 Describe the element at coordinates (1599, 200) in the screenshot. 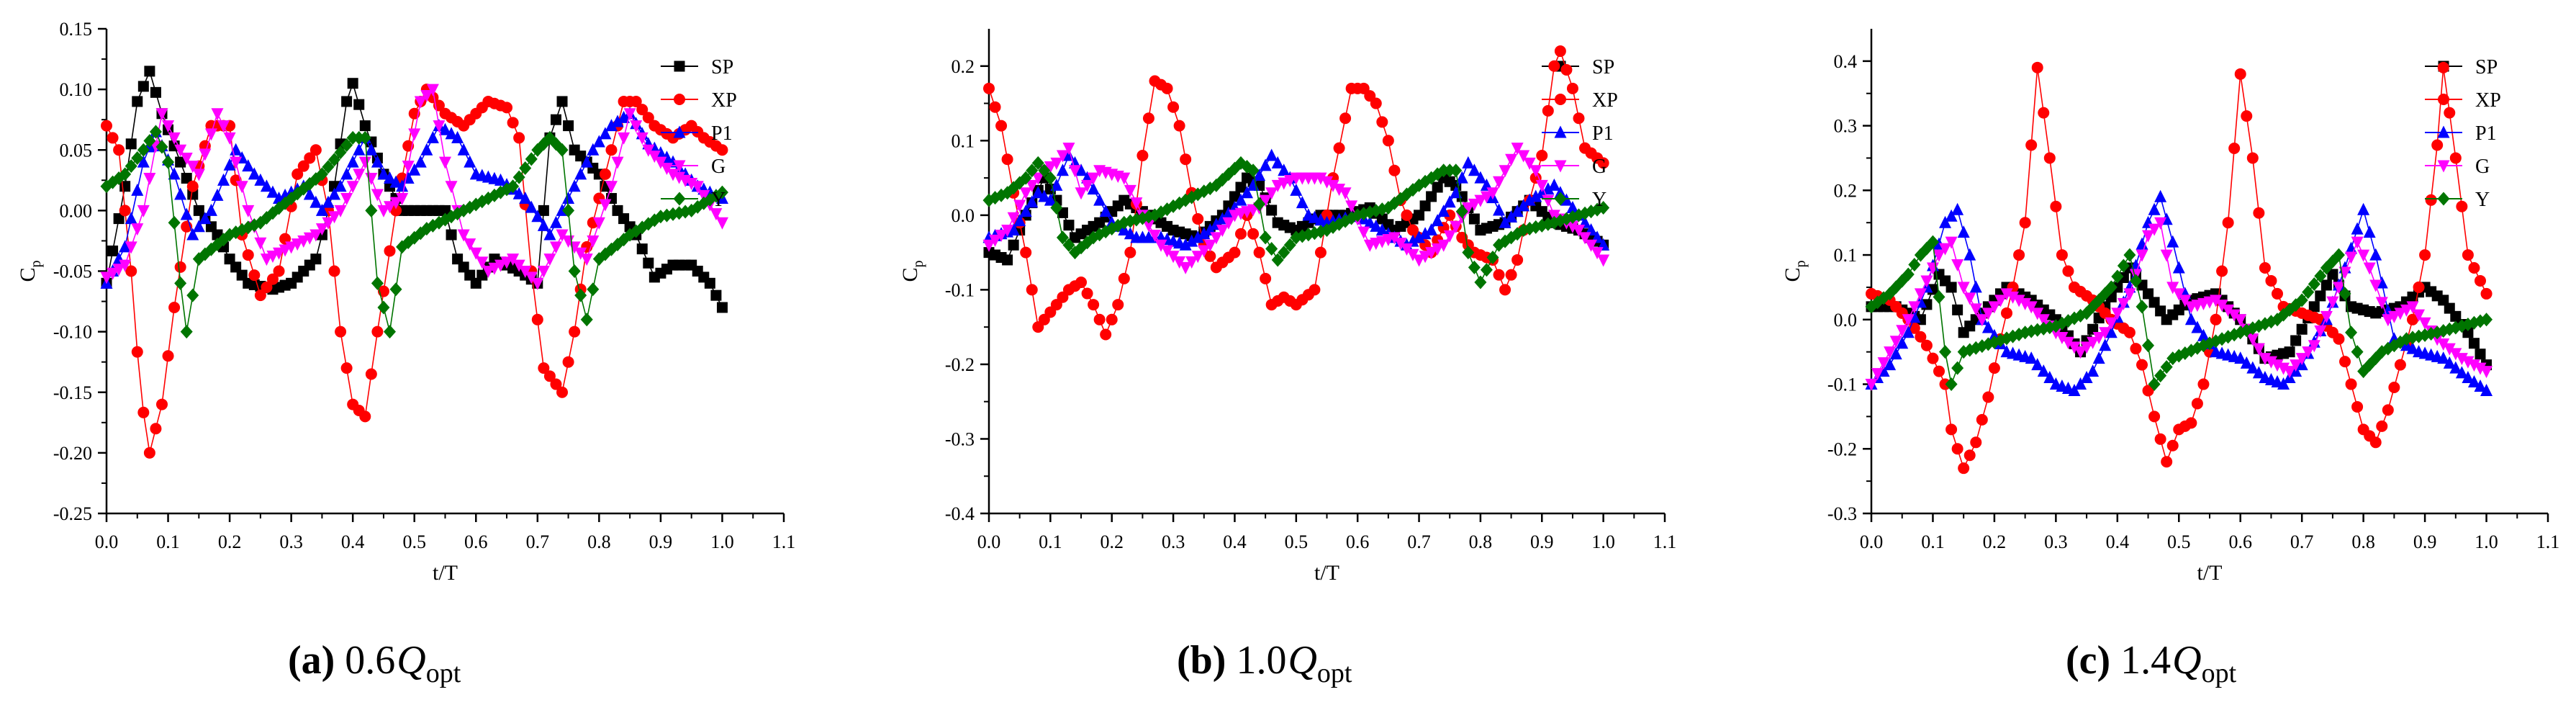

I see `legend-label: Y` at that location.